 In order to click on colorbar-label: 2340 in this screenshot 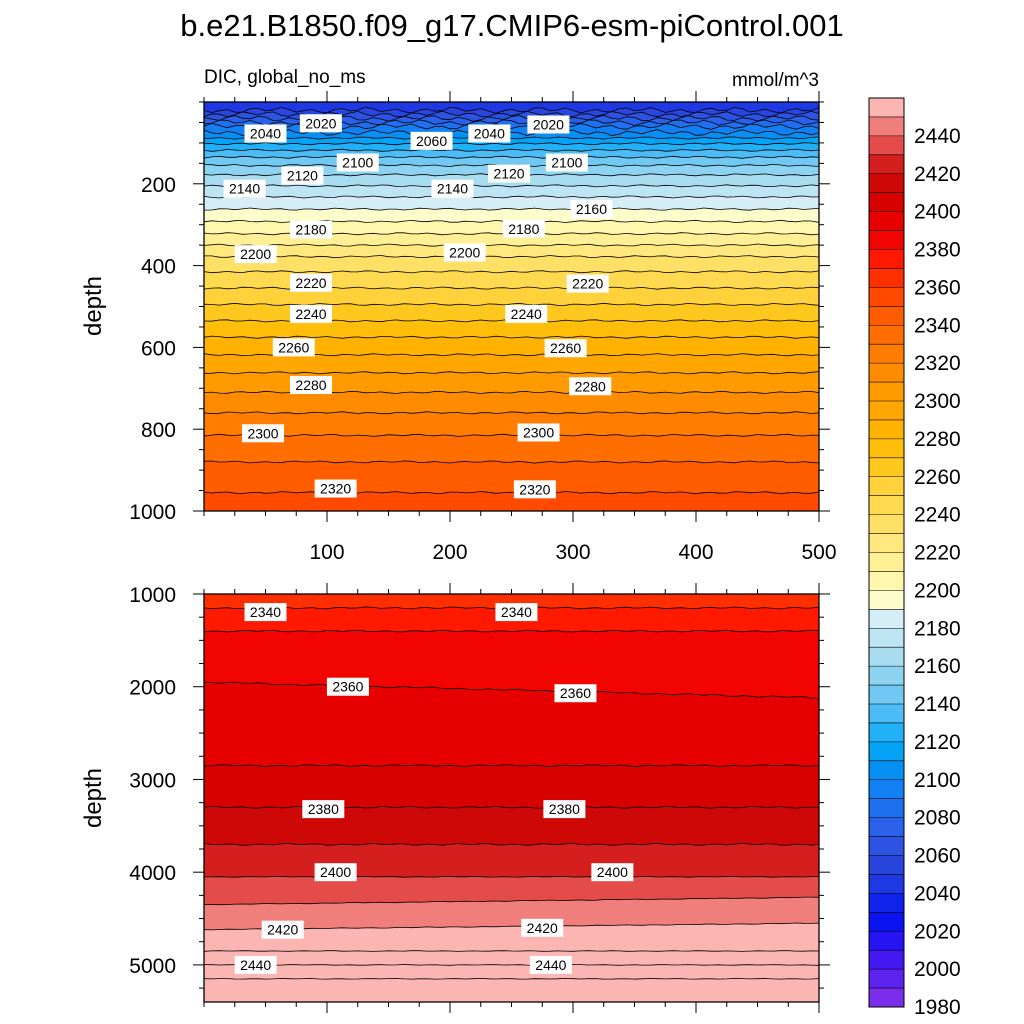, I will do `click(937, 325)`.